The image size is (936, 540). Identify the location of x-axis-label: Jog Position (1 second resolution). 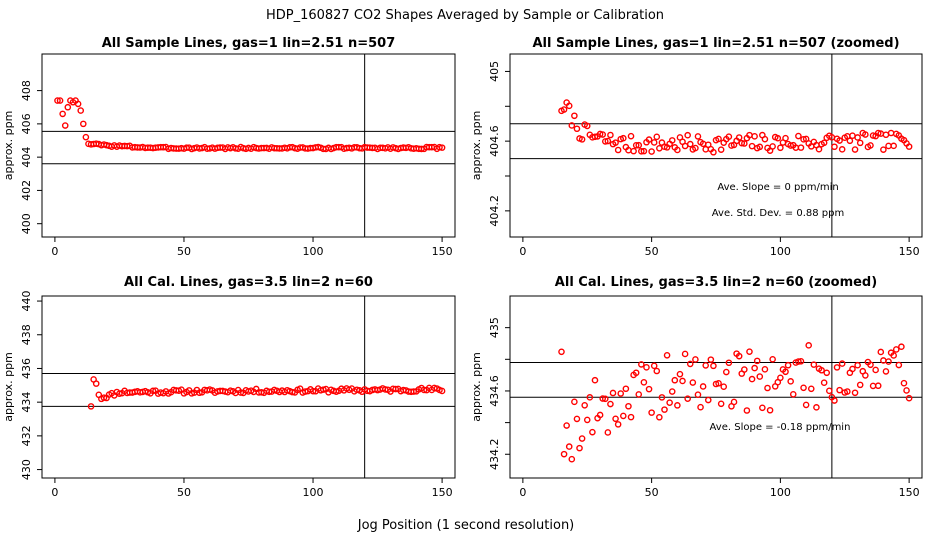
(466, 525).